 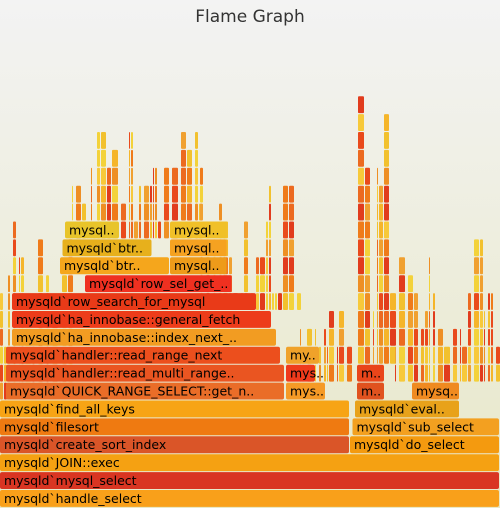 I want to click on flame-frame: mysql.., so click(x=92, y=230).